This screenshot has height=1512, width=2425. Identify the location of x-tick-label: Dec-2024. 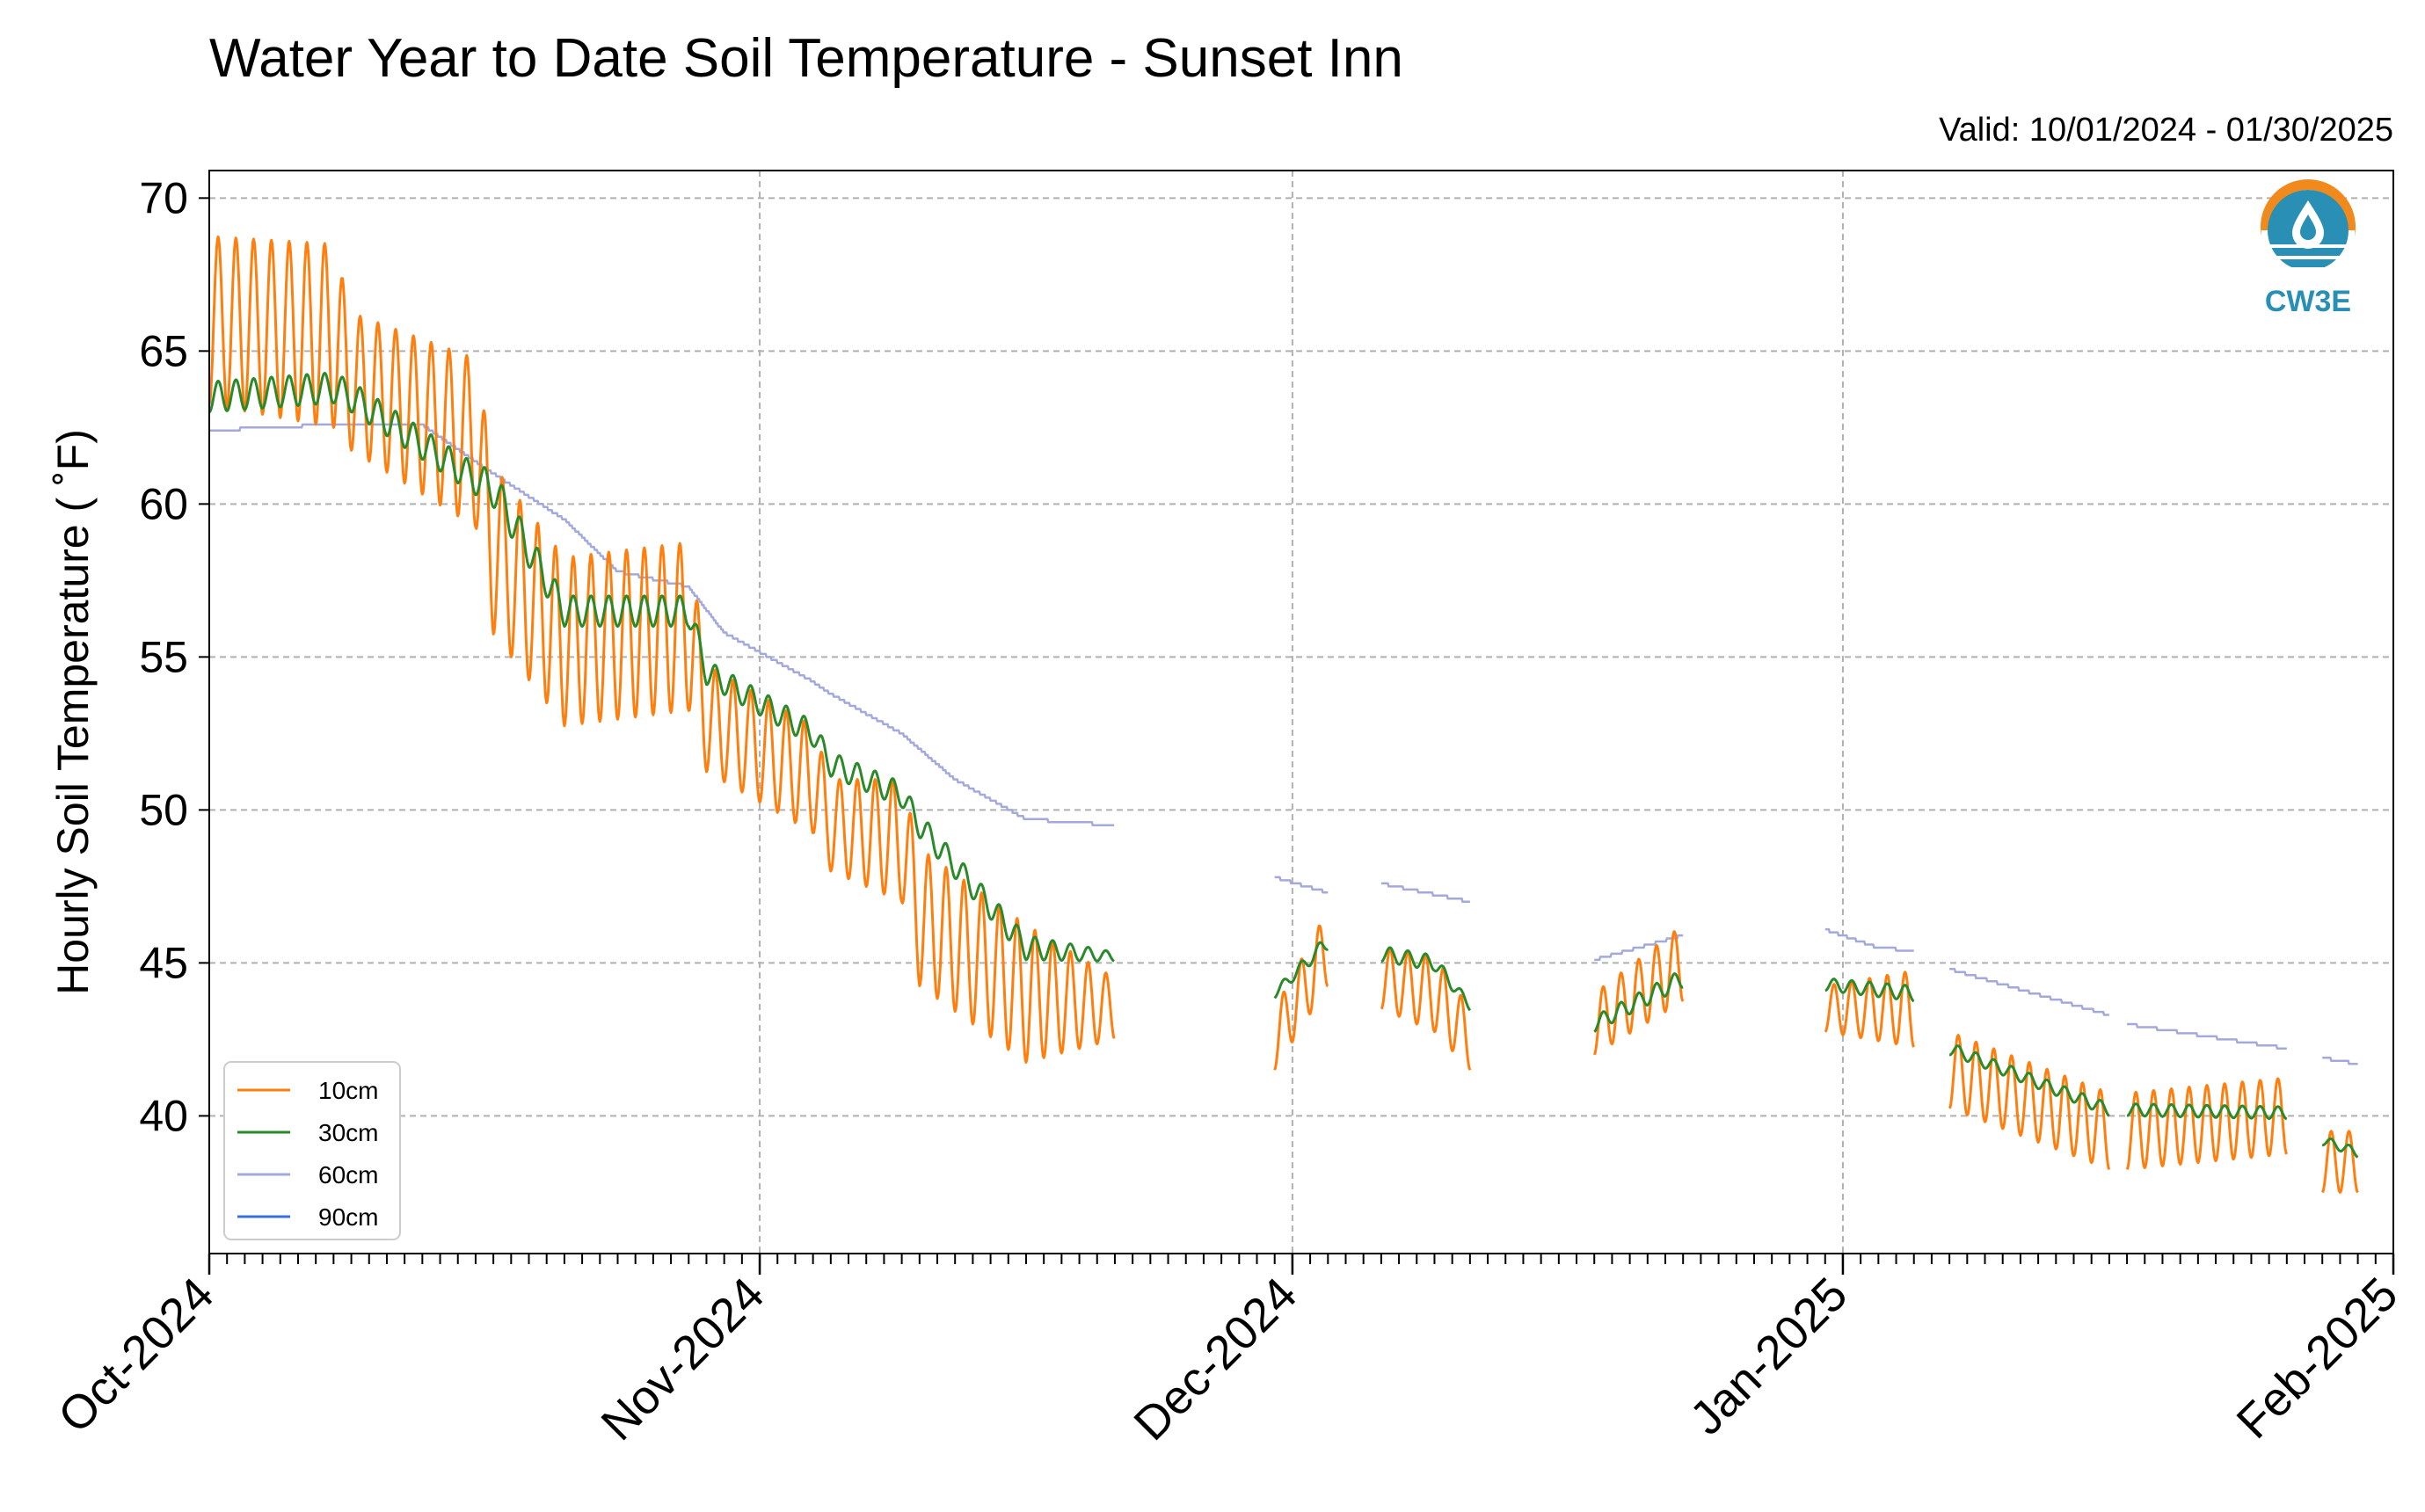
(1215, 1359).